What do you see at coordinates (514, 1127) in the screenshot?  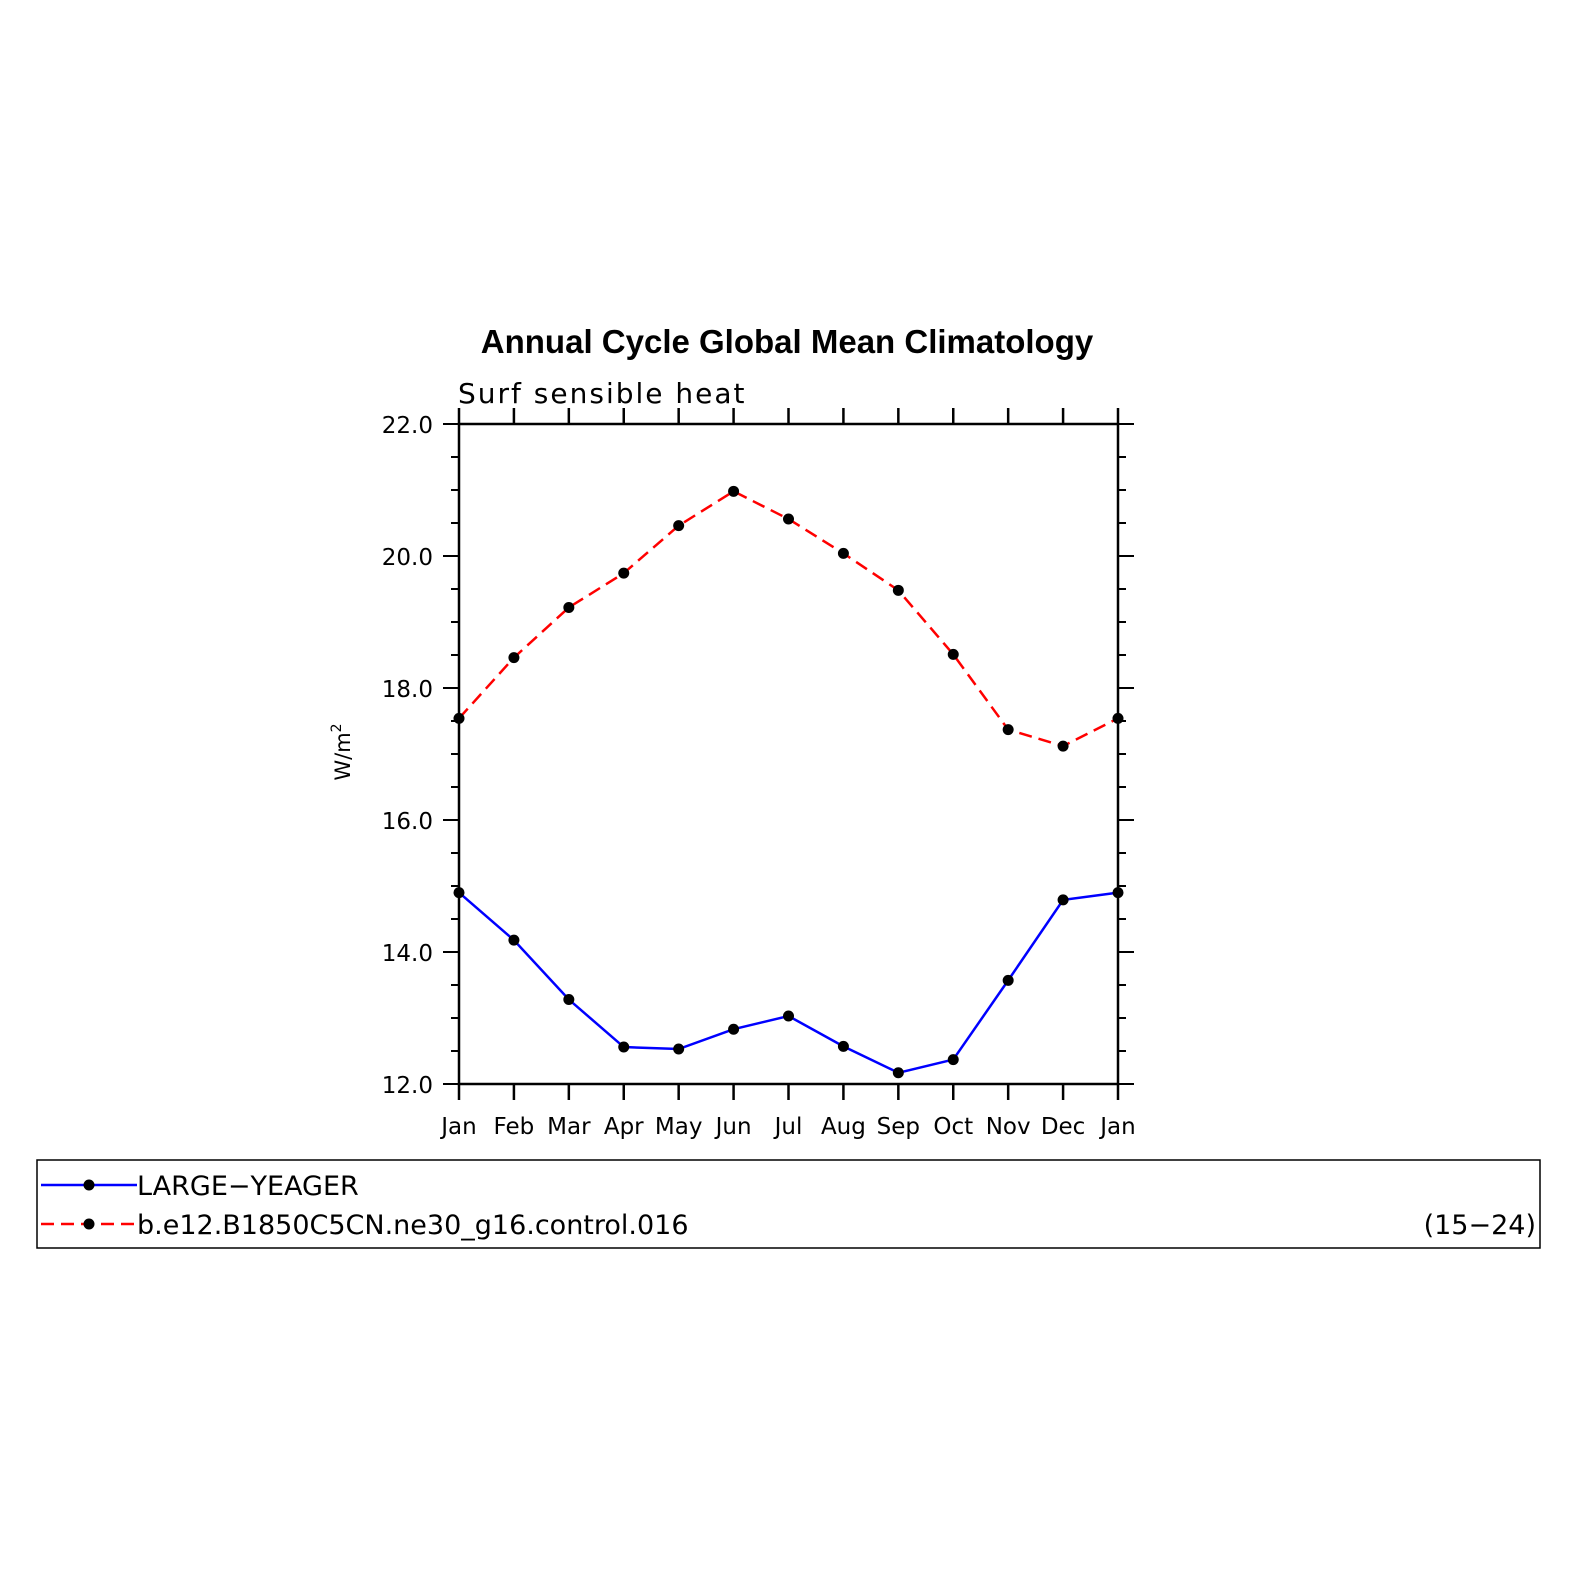 I see `x-tick-label: Feb` at bounding box center [514, 1127].